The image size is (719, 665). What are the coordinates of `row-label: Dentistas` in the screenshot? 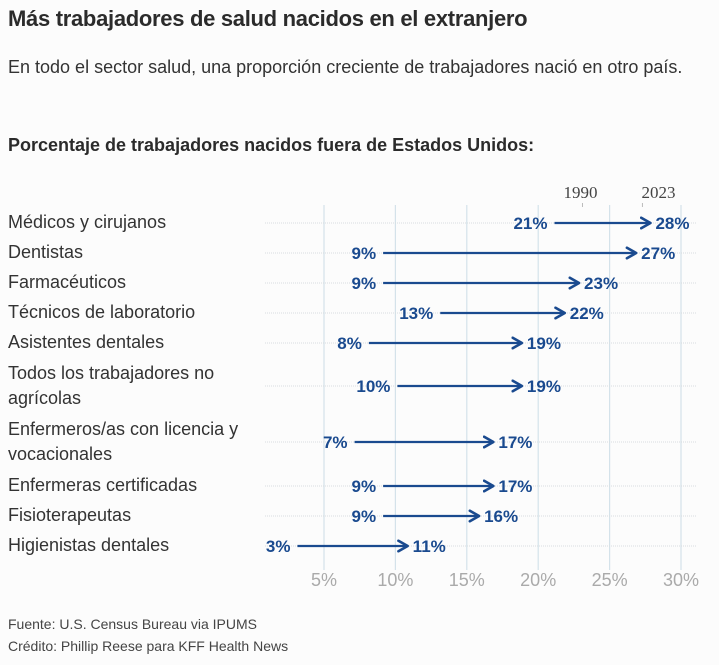 It's located at (138, 252).